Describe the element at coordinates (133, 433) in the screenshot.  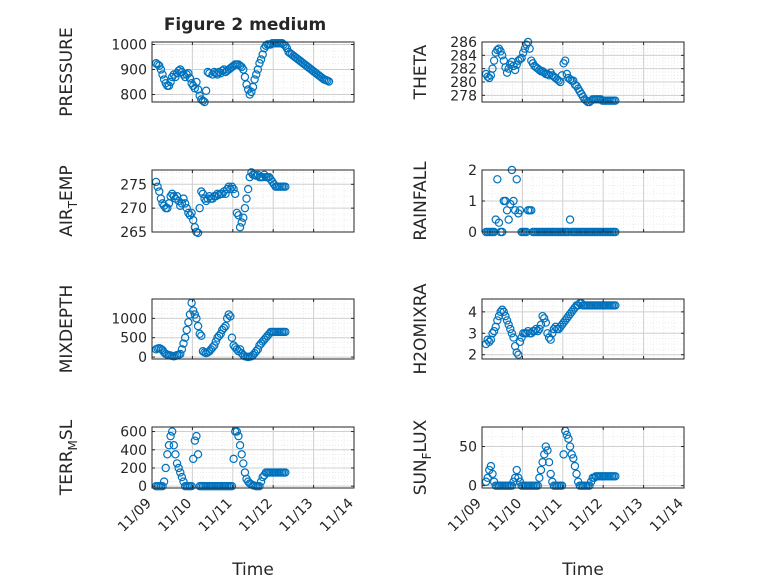
I see `y-tick-label: 600` at that location.